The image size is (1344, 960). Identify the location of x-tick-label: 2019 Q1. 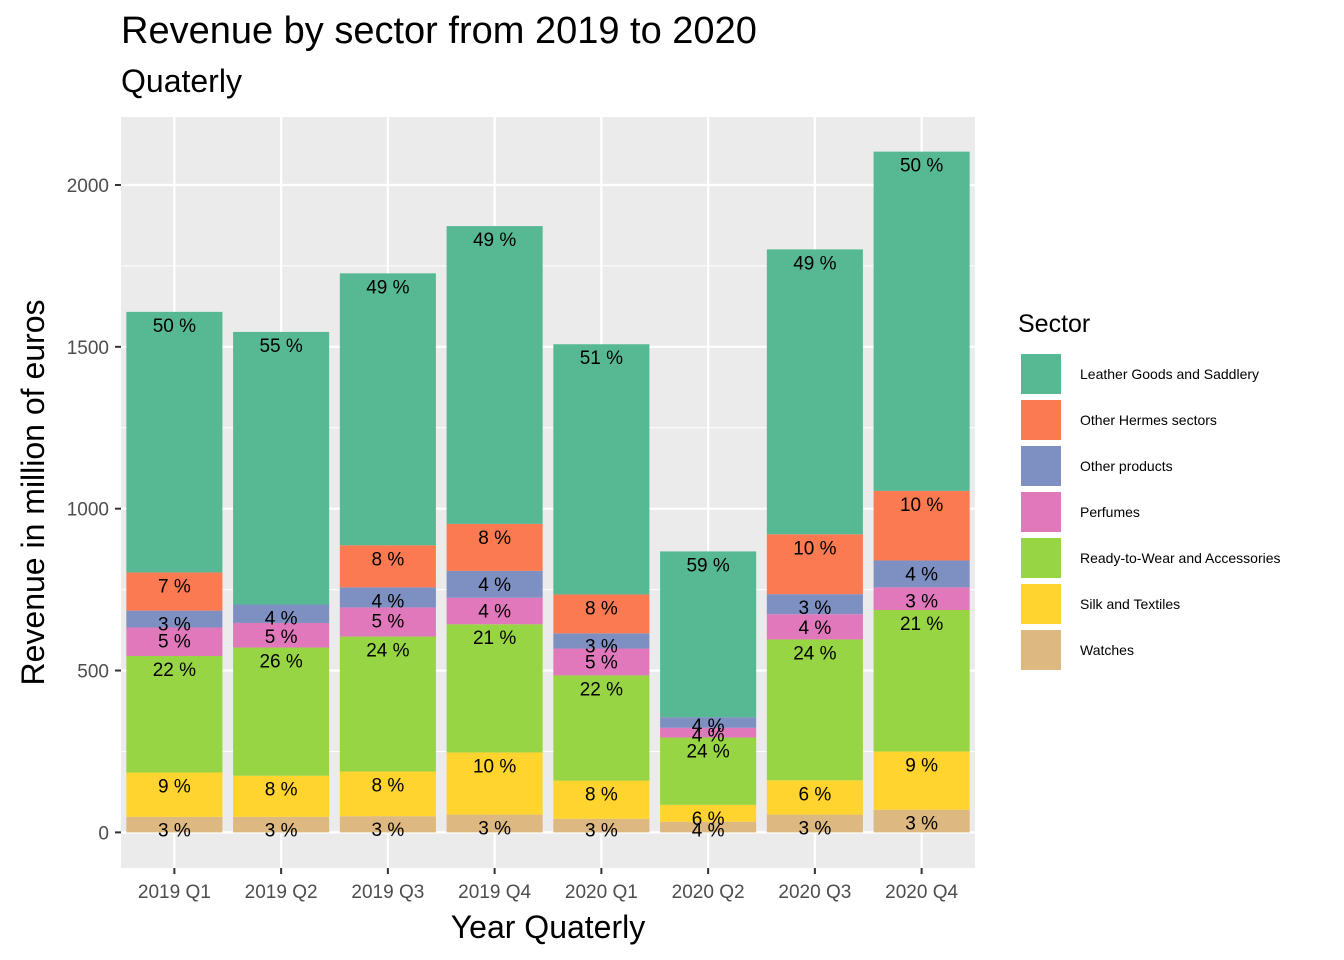
(174, 892).